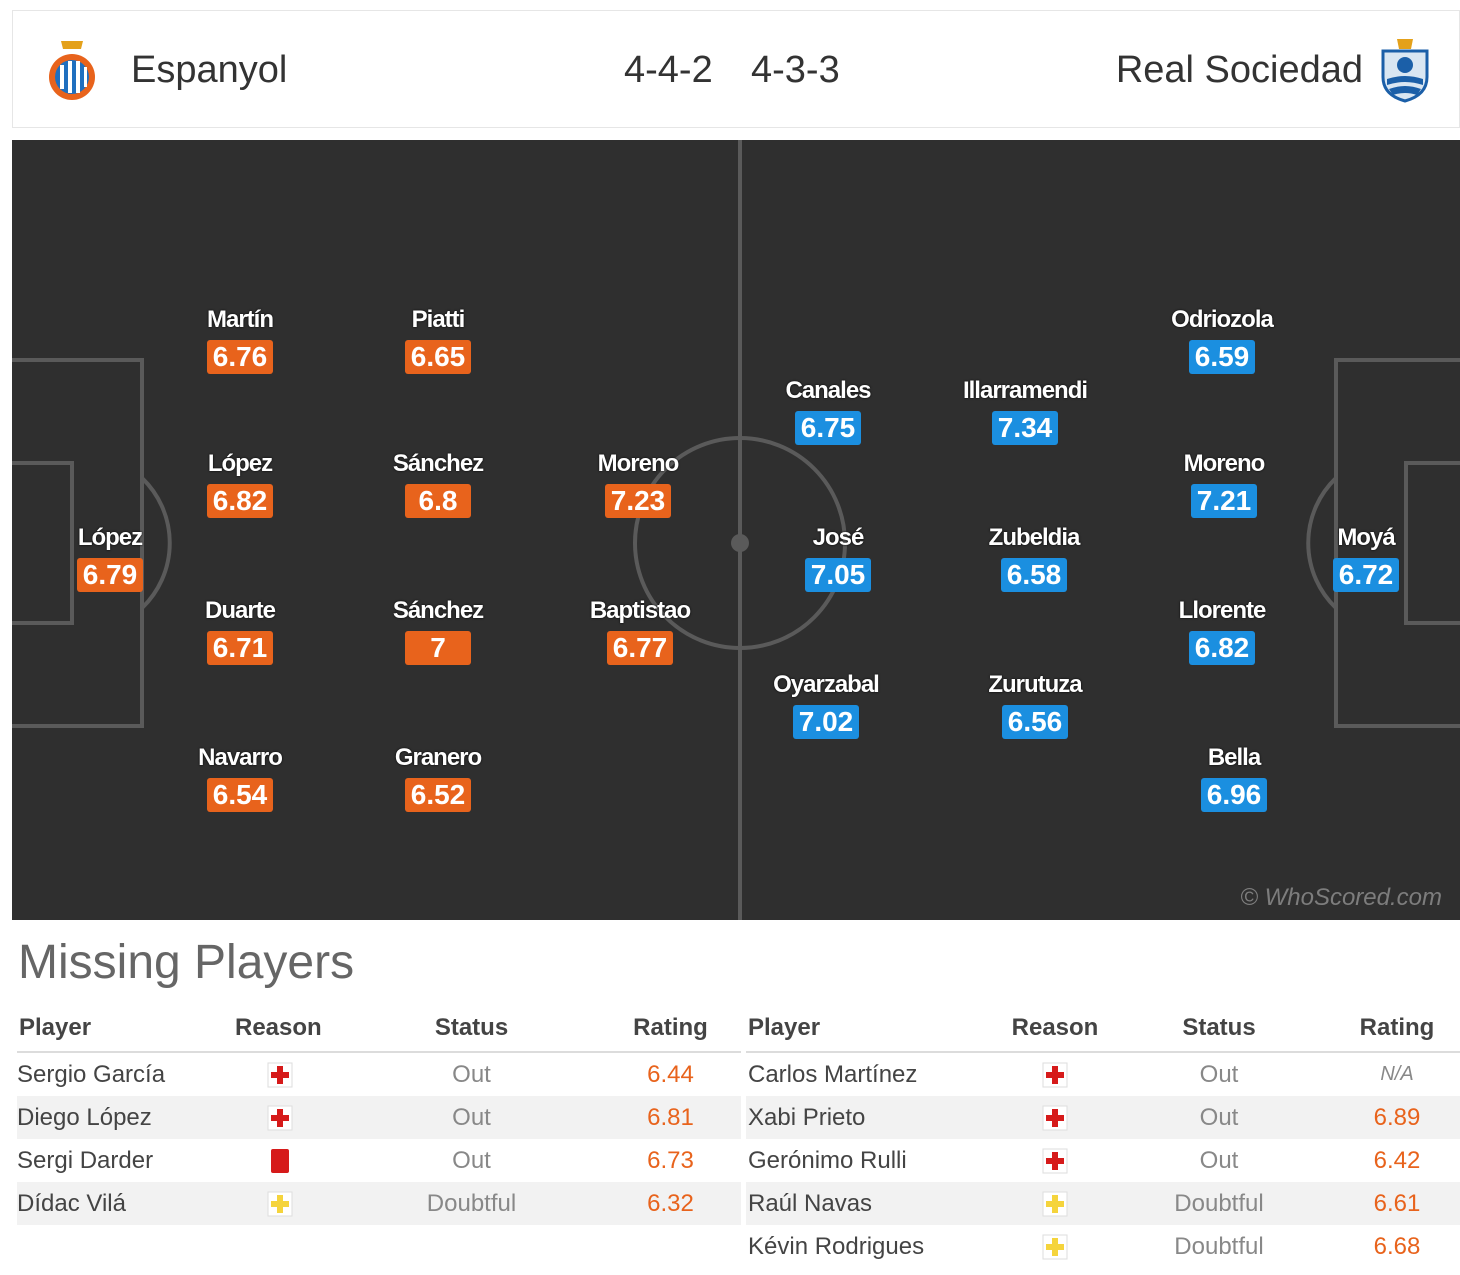 This screenshot has width=1460, height=1275. What do you see at coordinates (438, 648) in the screenshot?
I see `player-rating: 7` at bounding box center [438, 648].